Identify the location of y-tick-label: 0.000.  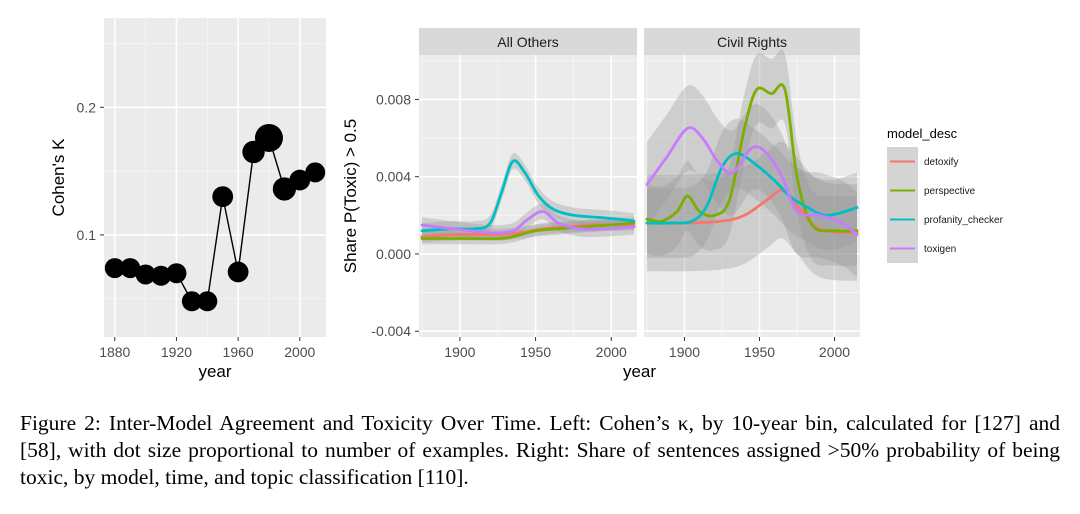
(393, 254).